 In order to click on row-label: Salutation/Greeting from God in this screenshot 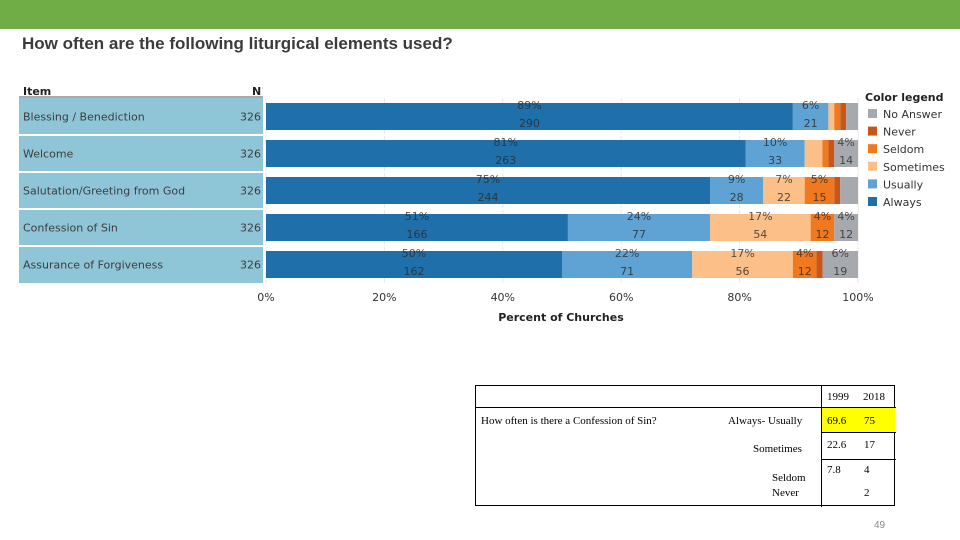, I will do `click(104, 191)`.